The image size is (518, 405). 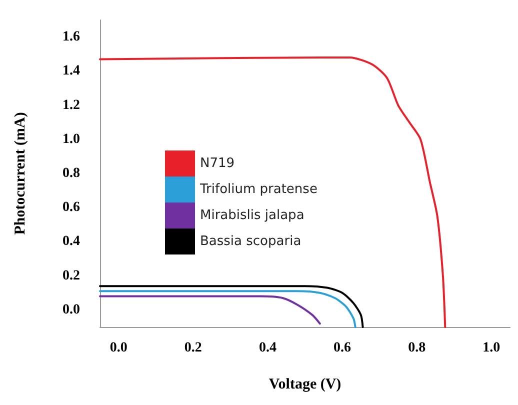 What do you see at coordinates (217, 163) in the screenshot?
I see `legend-label: N719` at bounding box center [217, 163].